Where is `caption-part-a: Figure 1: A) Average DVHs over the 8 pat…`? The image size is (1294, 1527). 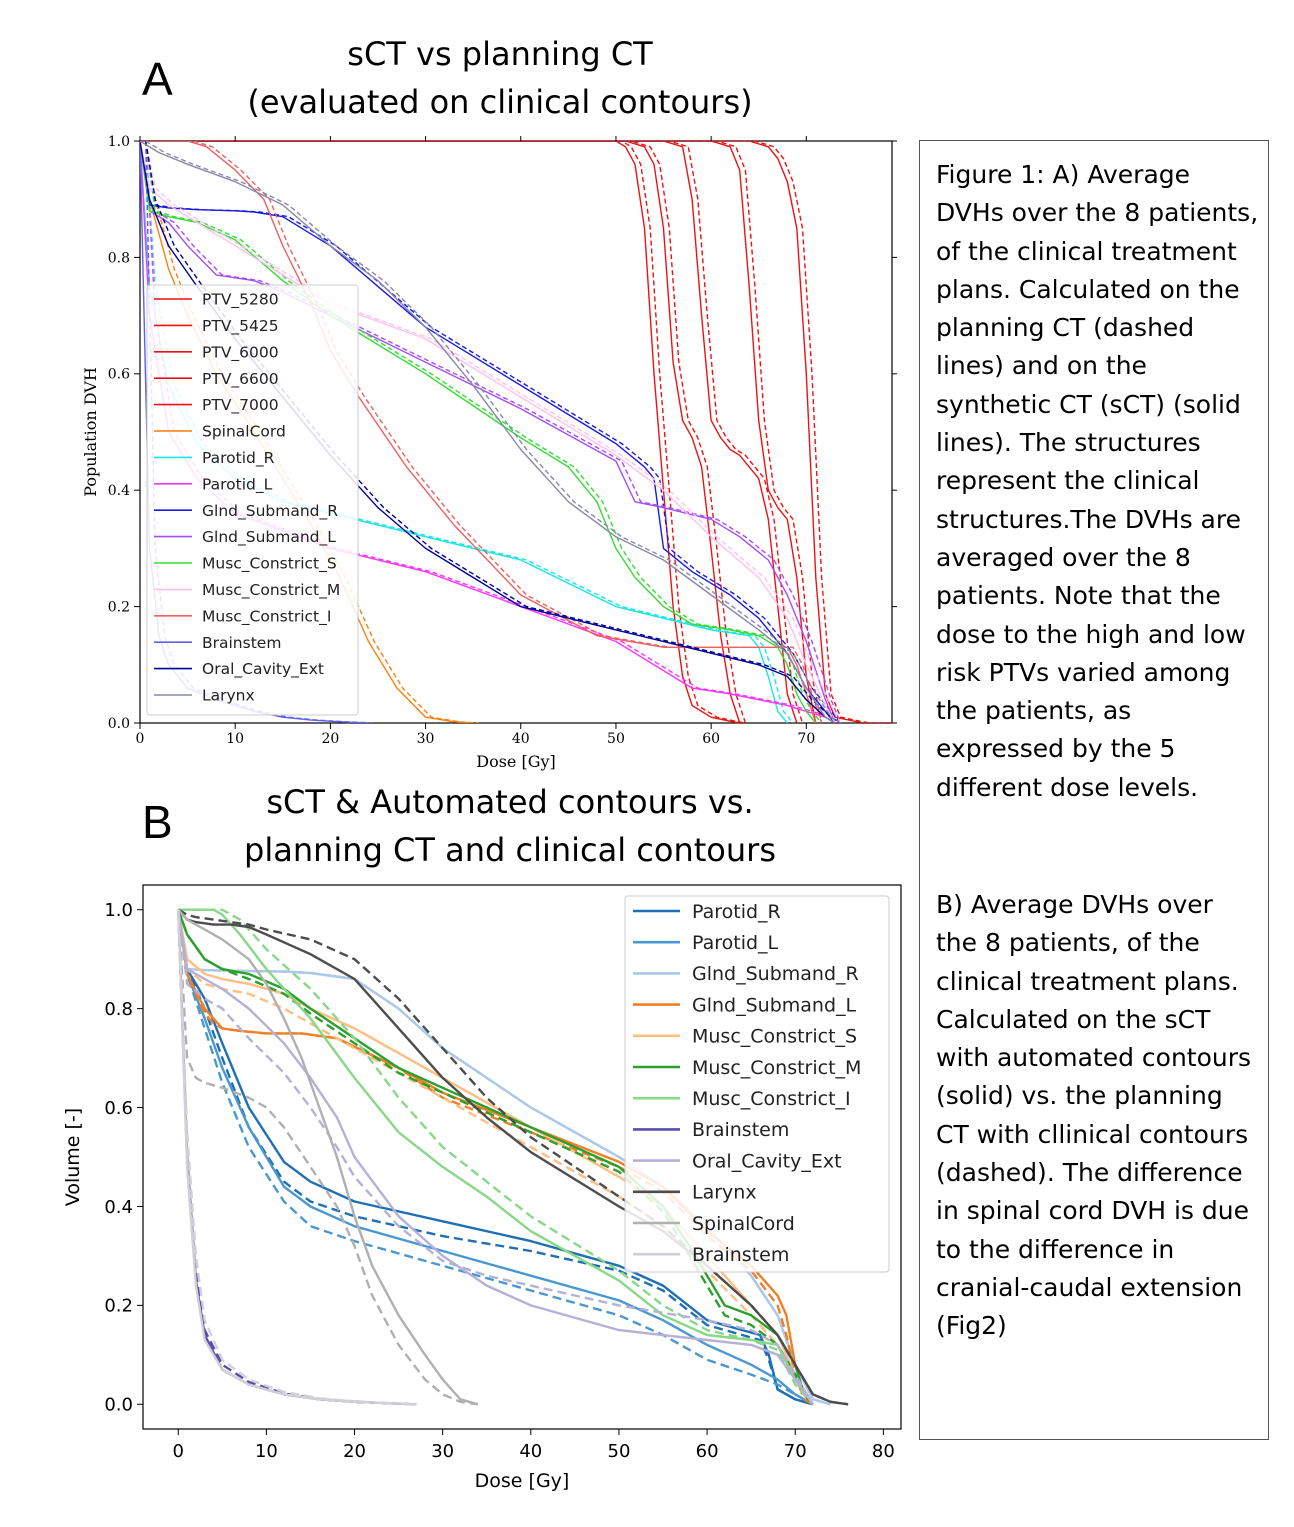
caption-part-a: Figure 1: A) Average DVHs over the 8 pat… is located at coordinates (1097, 481).